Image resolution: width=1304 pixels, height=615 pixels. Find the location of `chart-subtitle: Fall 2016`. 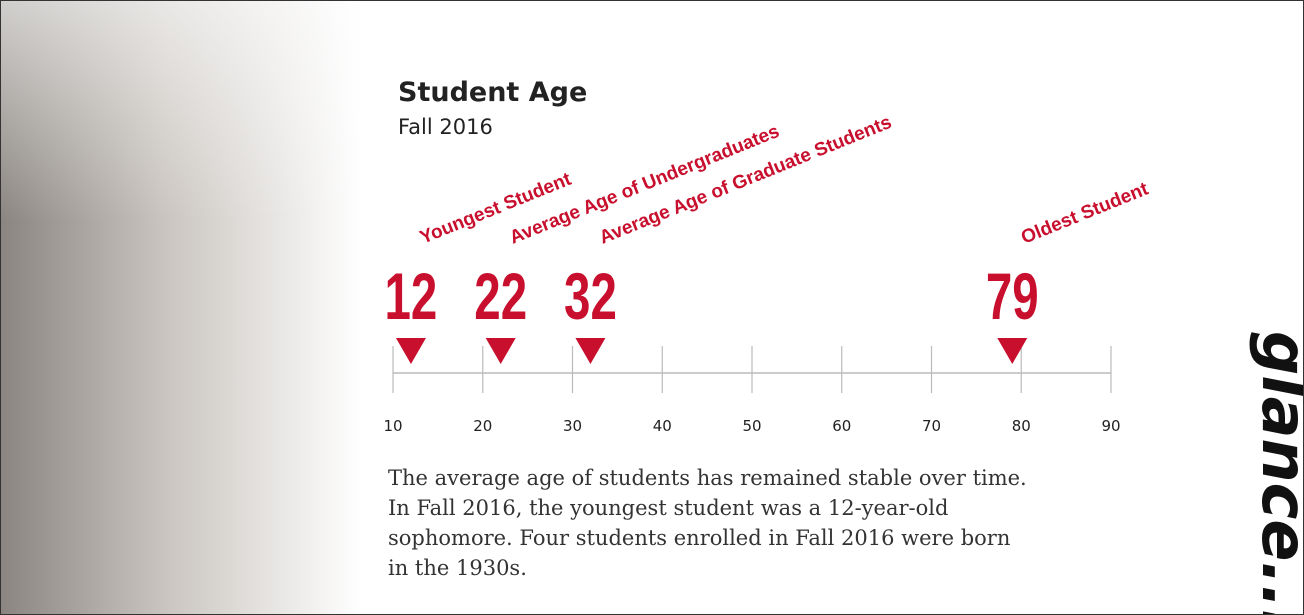

chart-subtitle: Fall 2016 is located at coordinates (445, 127).